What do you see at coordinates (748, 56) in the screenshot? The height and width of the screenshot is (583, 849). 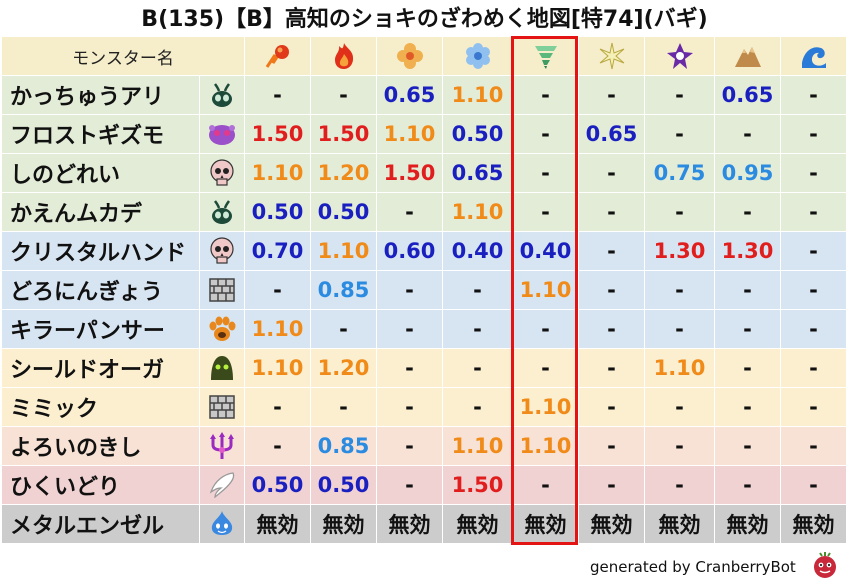 I see `mountain-icon` at bounding box center [748, 56].